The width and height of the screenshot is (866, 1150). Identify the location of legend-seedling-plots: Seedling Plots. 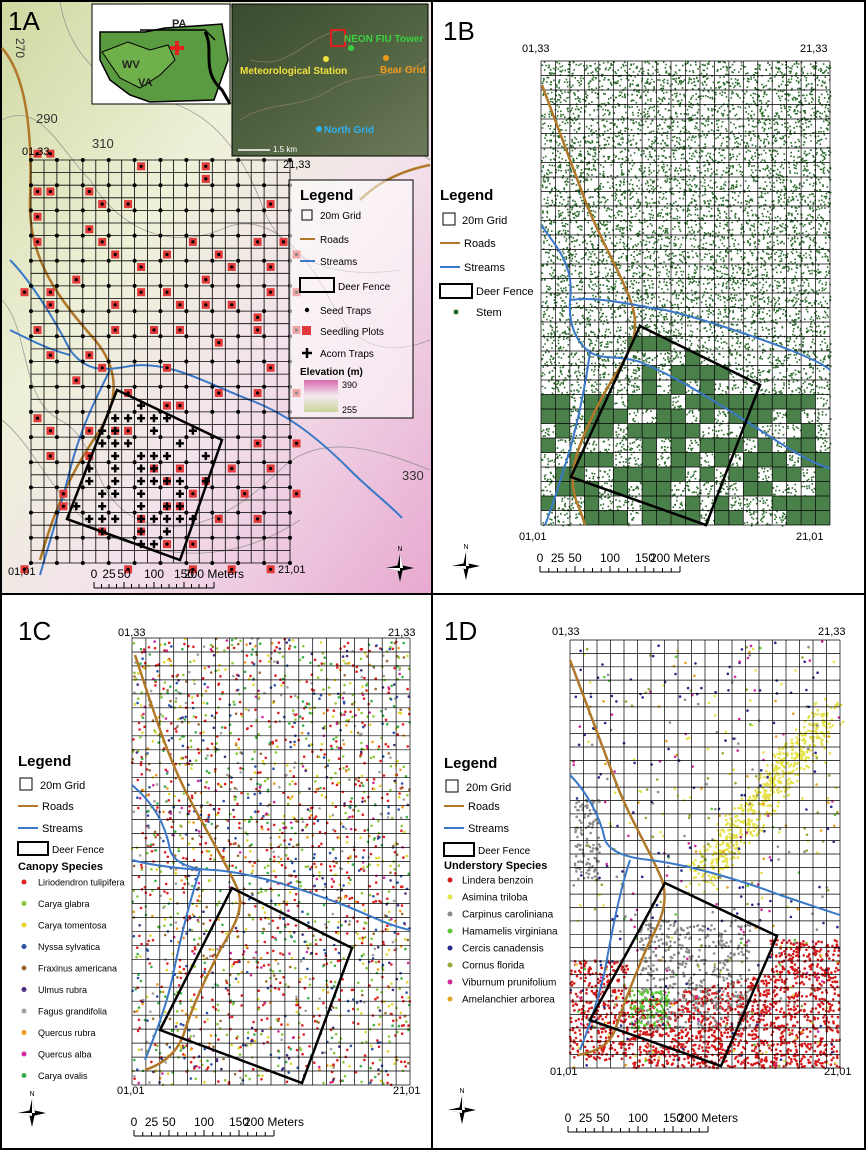
(352, 332).